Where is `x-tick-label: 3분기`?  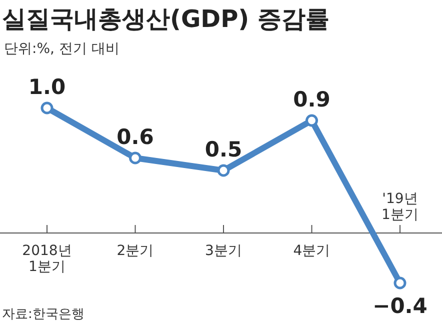 x-tick-label: 3분기 is located at coordinates (223, 251).